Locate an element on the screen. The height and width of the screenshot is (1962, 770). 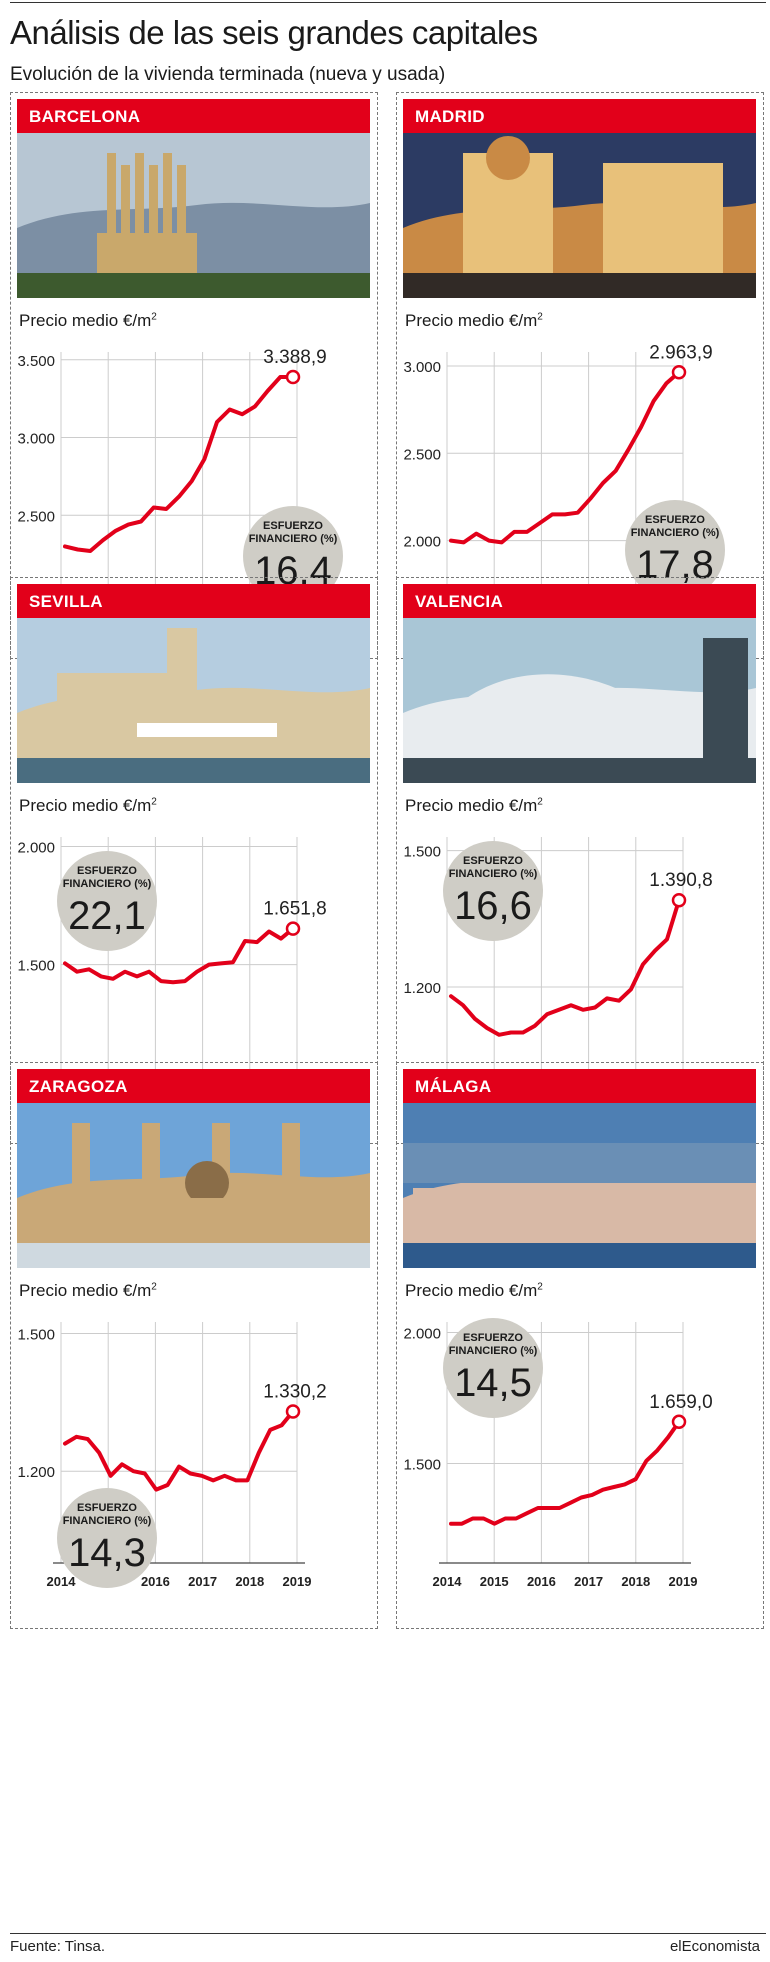
basilica-del-pilar-photo is located at coordinates (193, 1185).